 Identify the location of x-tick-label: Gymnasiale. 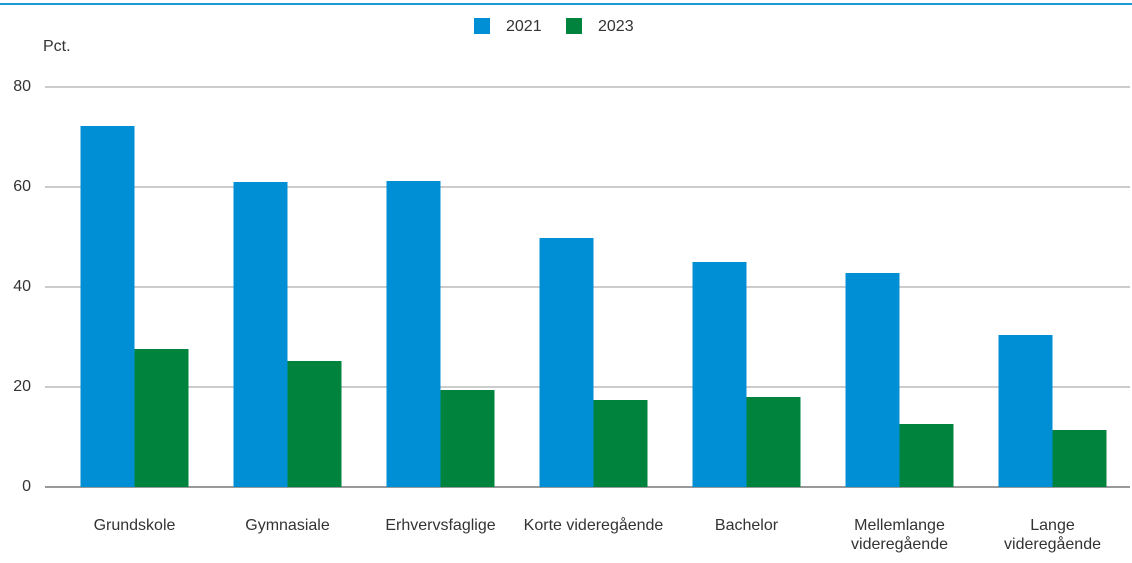
(287, 525).